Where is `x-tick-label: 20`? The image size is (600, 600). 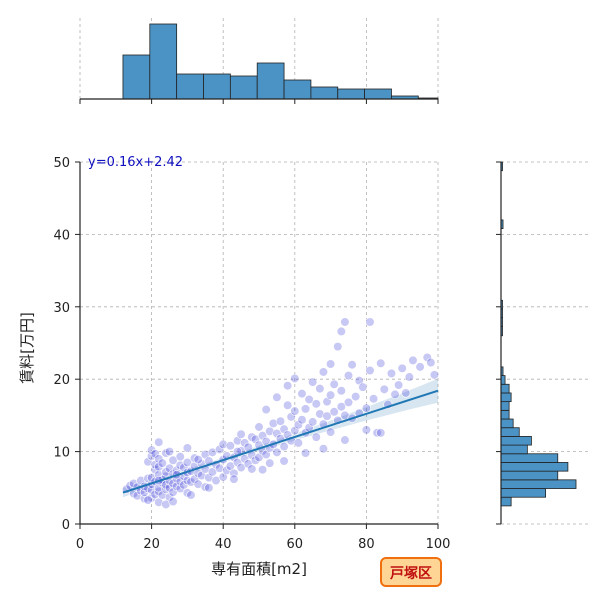
x-tick-label: 20 is located at coordinates (151, 544).